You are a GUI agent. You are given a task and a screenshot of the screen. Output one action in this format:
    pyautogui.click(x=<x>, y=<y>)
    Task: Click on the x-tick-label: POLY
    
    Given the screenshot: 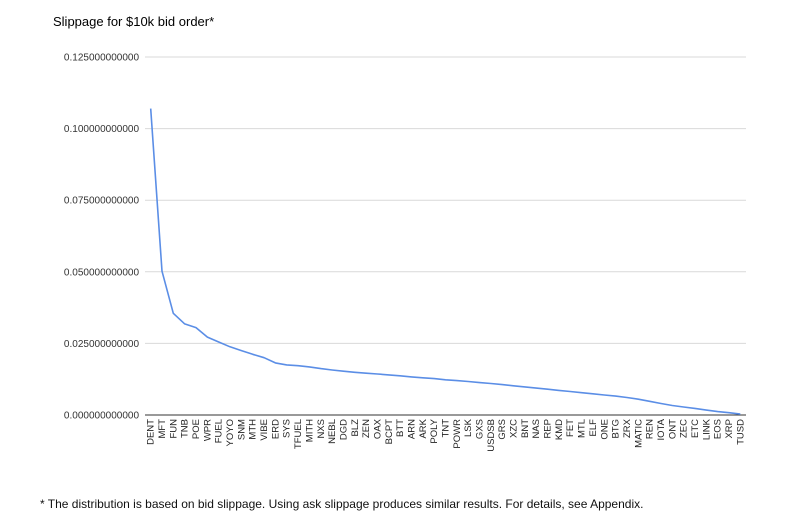 What is the action you would take?
    pyautogui.click(x=434, y=430)
    